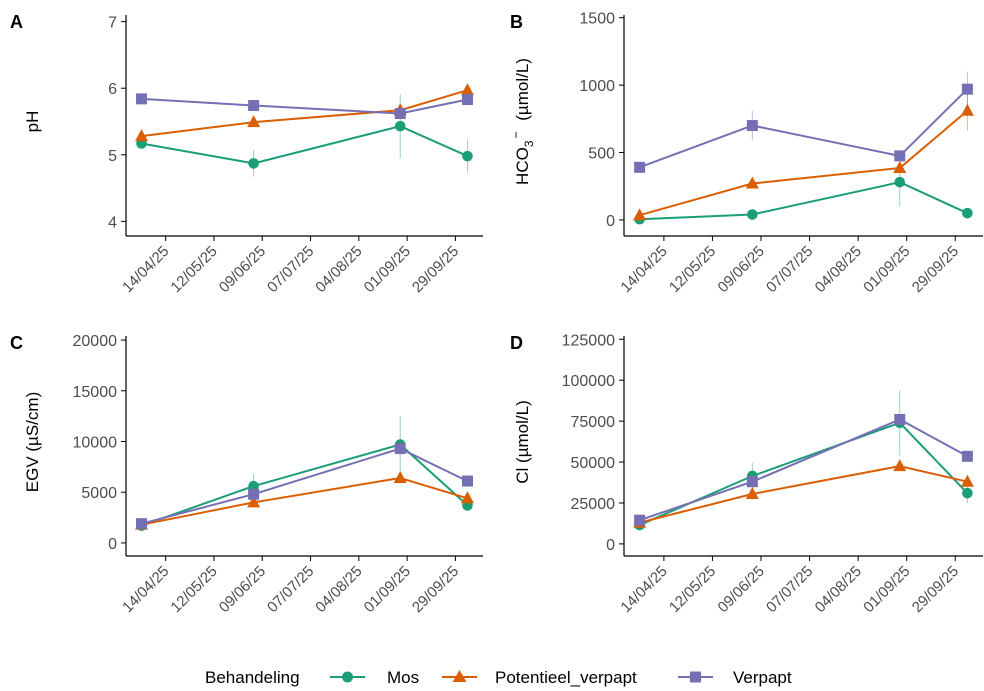 This screenshot has height=691, width=984. I want to click on legend-marker-mos, so click(347, 677).